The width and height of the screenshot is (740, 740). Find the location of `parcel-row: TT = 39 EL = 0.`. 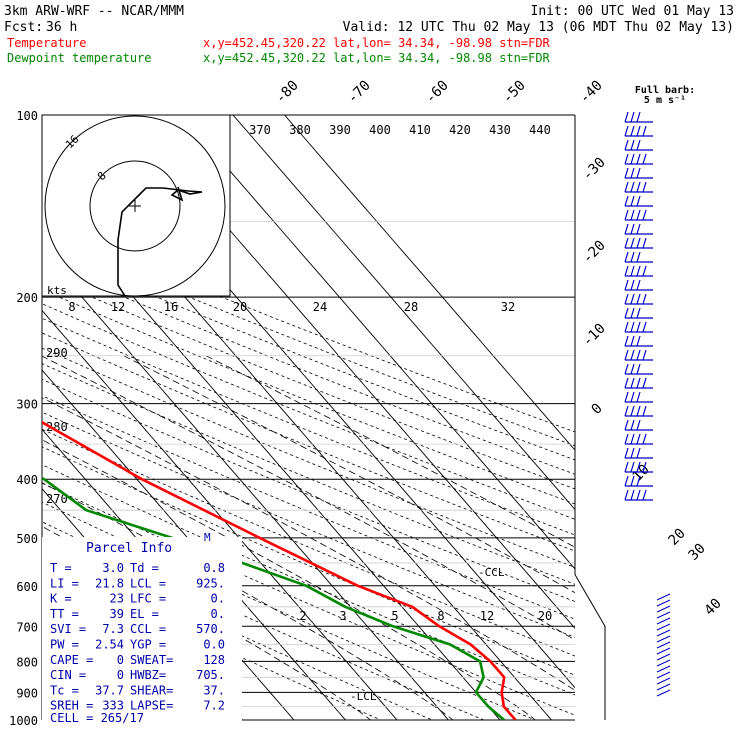

parcel-row: TT = 39 EL = 0. is located at coordinates (137, 614).